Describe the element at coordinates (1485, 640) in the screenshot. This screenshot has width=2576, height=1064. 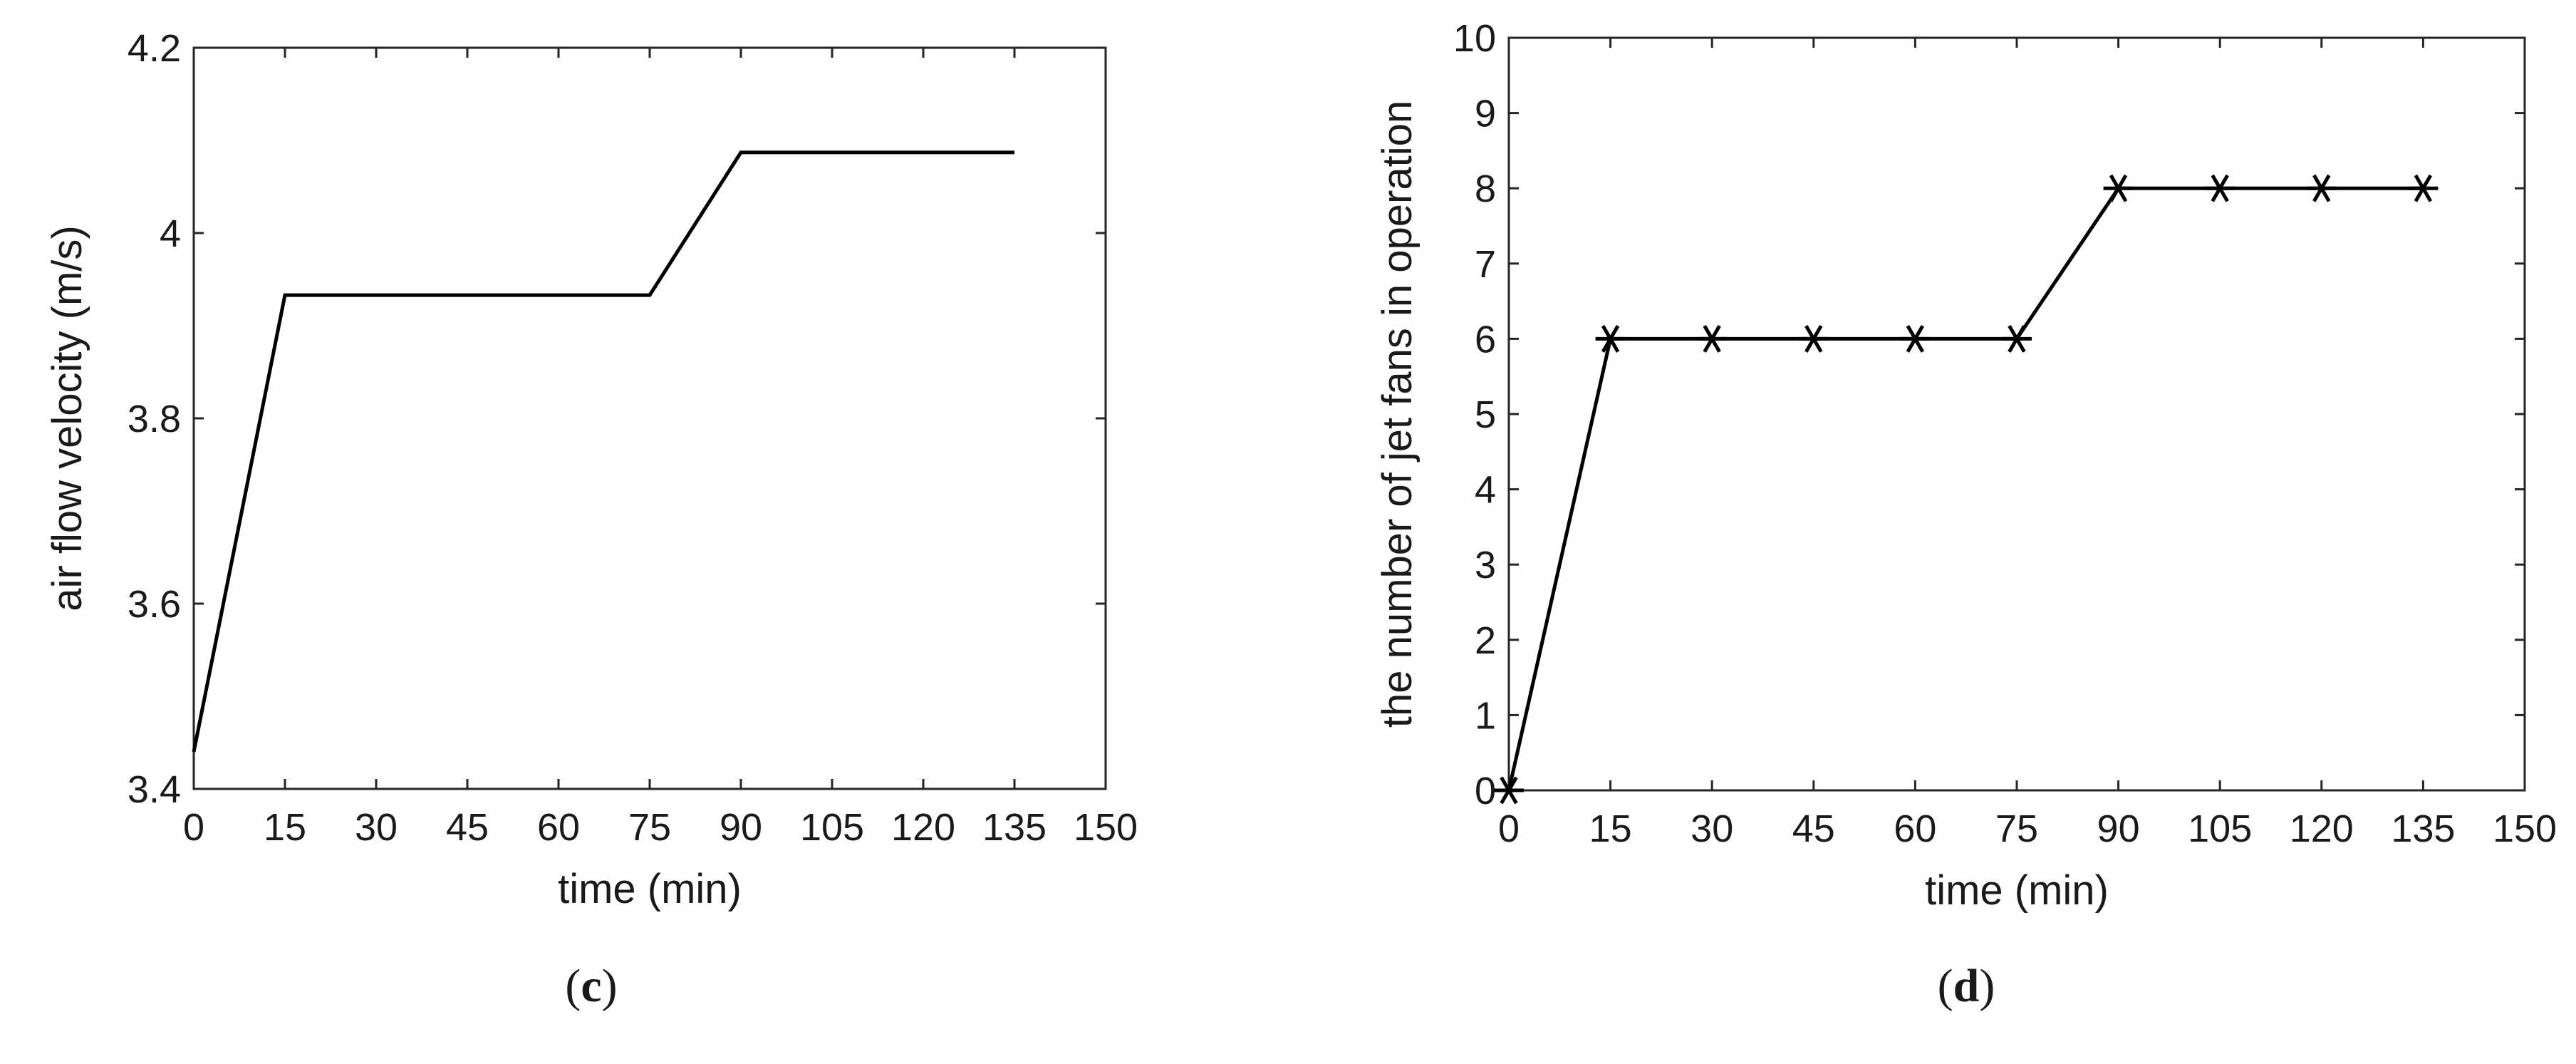
I see `y-tick-label: 2` at that location.